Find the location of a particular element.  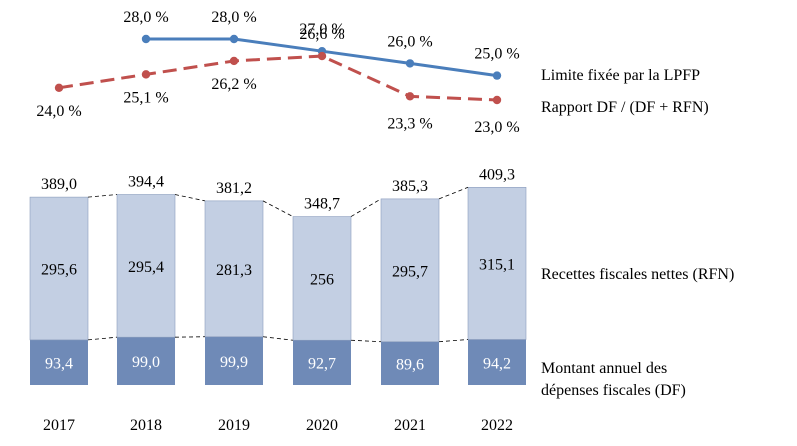

bar-df-2020 is located at coordinates (322, 362).